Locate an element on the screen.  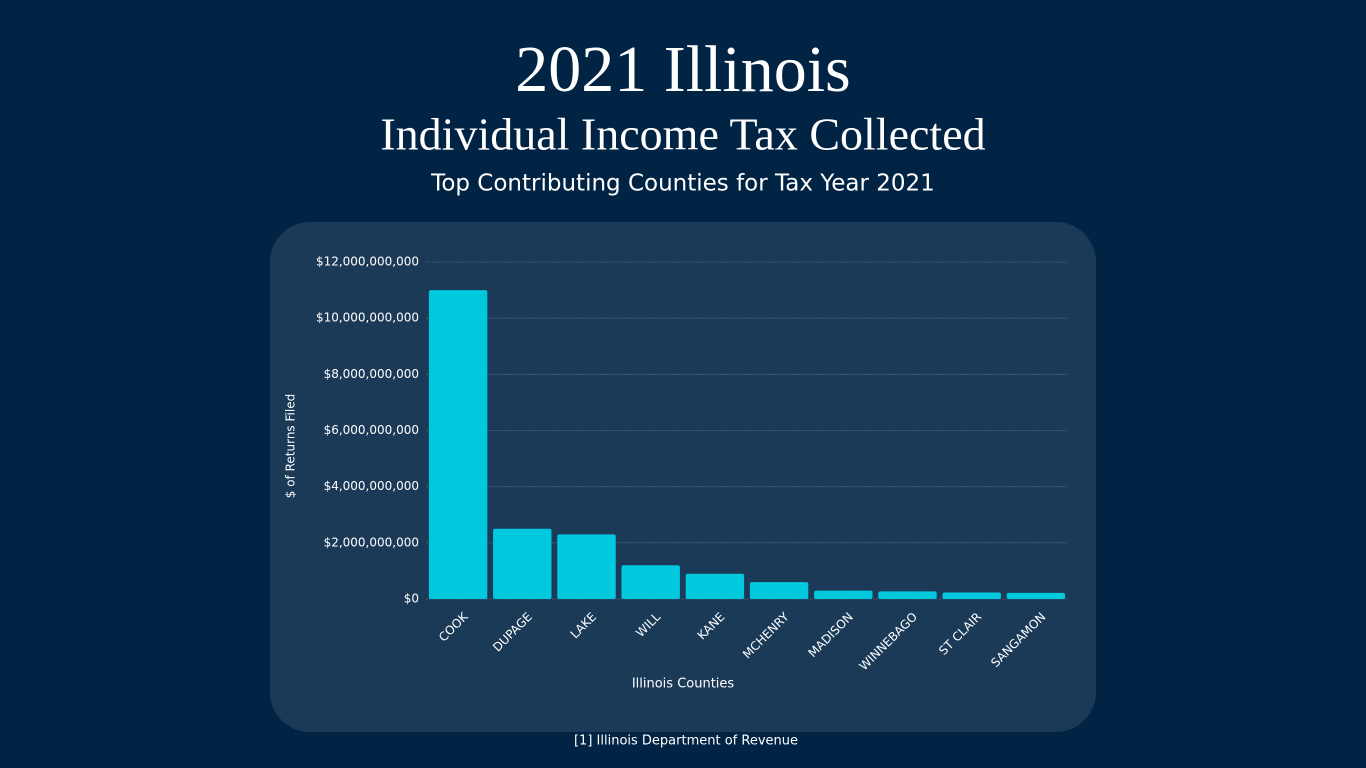
chart-subtitle: Individual Income Tax Collected is located at coordinates (682, 134).